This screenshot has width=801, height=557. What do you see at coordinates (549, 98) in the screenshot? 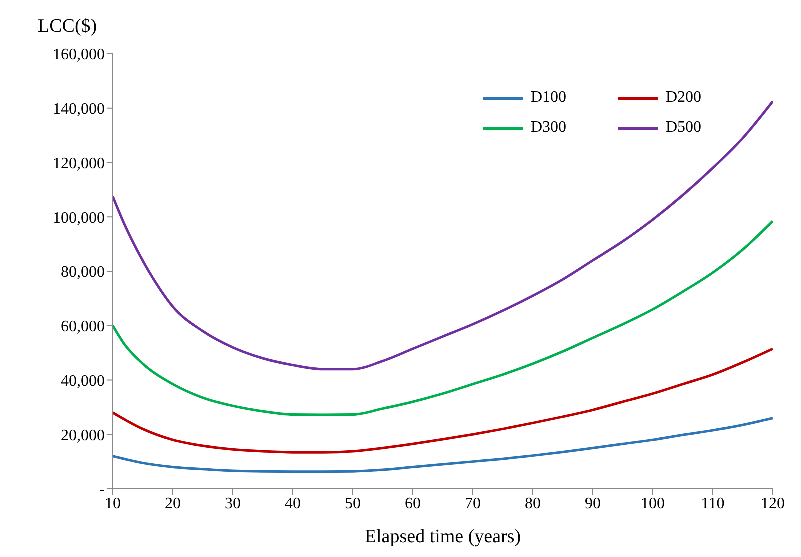
I see `legend-label: D100` at bounding box center [549, 98].